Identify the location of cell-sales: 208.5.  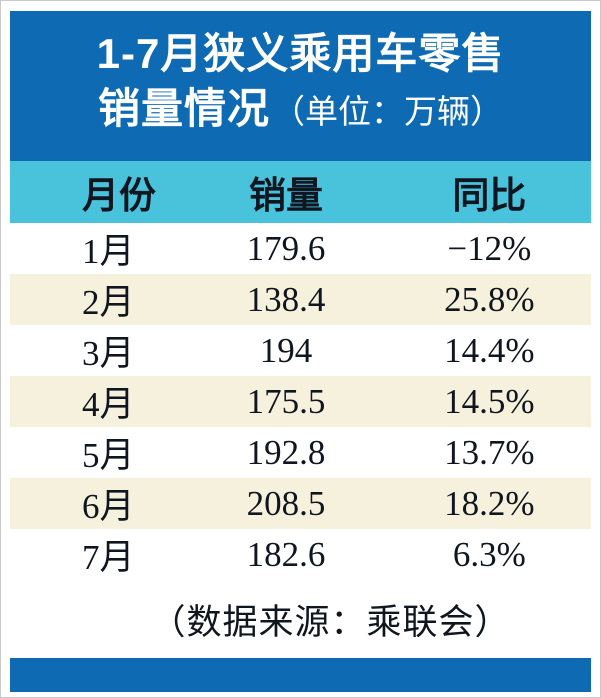
(286, 503).